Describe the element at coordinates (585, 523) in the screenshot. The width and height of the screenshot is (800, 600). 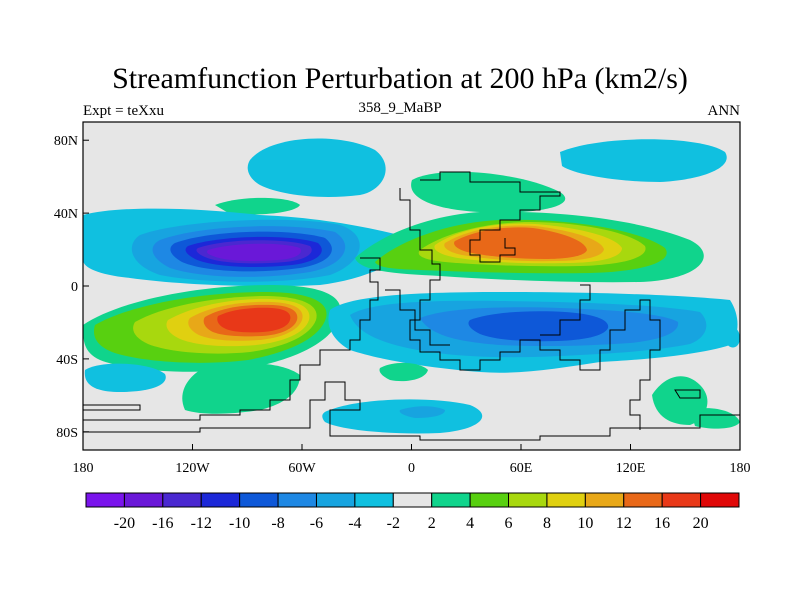
I see `colorbar-label: 10` at that location.